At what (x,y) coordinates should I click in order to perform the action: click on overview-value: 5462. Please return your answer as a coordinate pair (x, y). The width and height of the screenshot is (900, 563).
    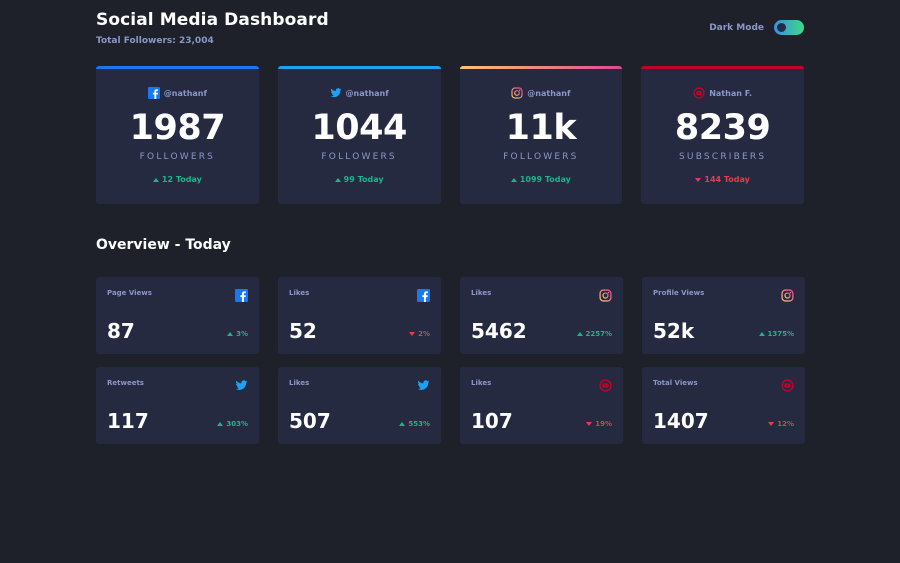
    Looking at the image, I should click on (499, 331).